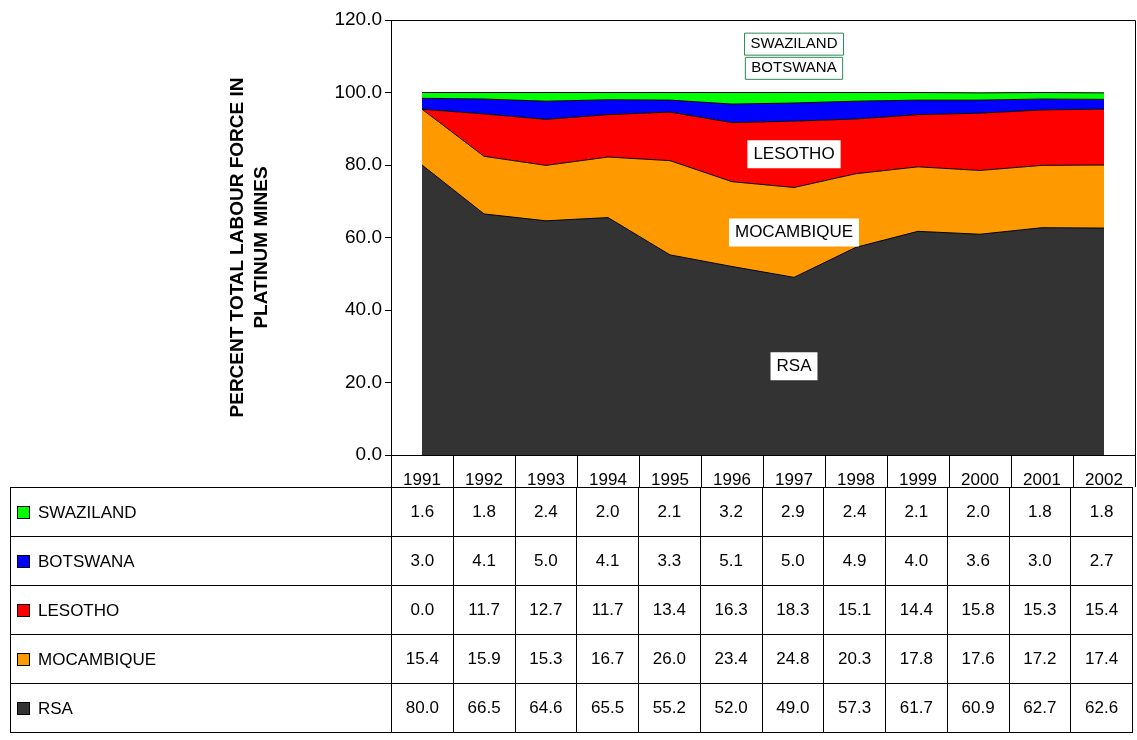 This screenshot has width=1137, height=740. I want to click on data-label: 17.8, so click(916, 659).